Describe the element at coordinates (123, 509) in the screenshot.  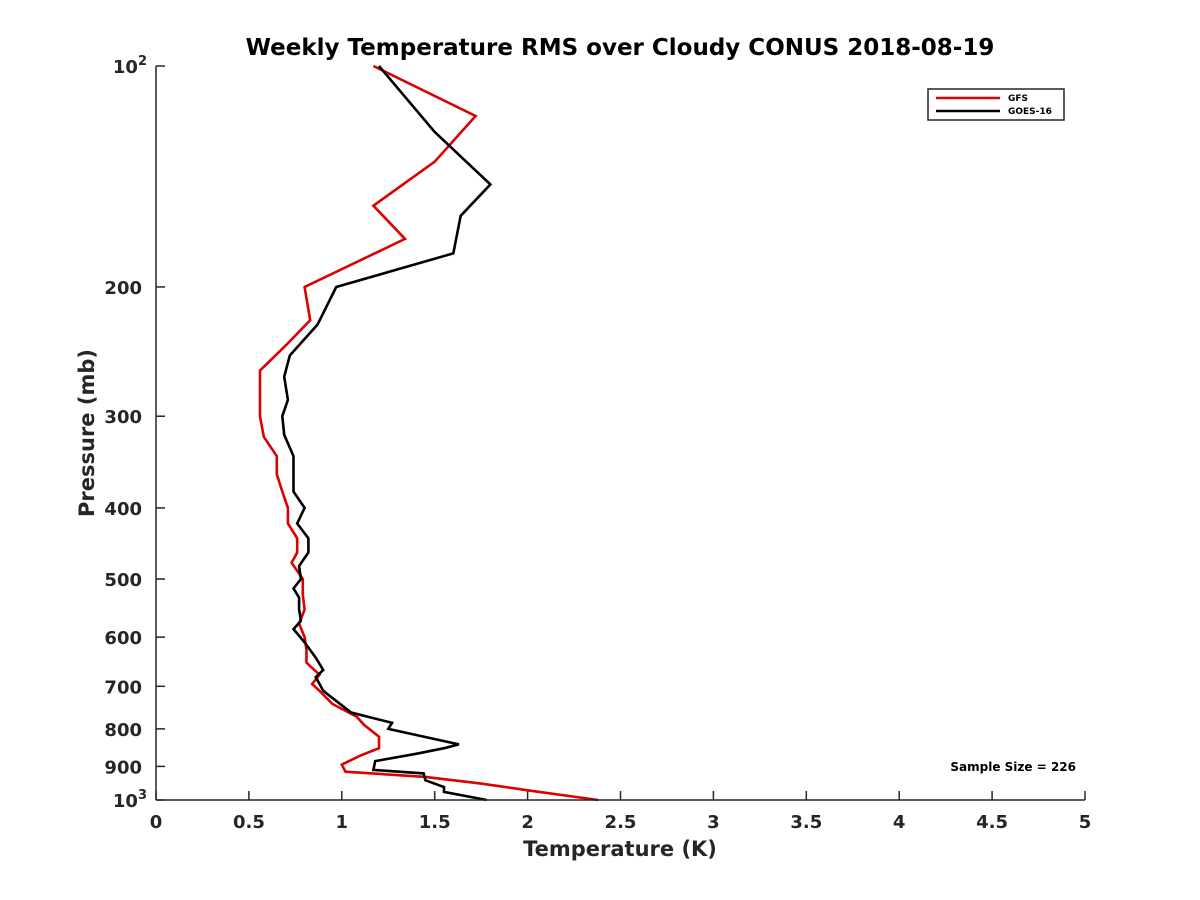
I see `y-tick-label: 400` at that location.